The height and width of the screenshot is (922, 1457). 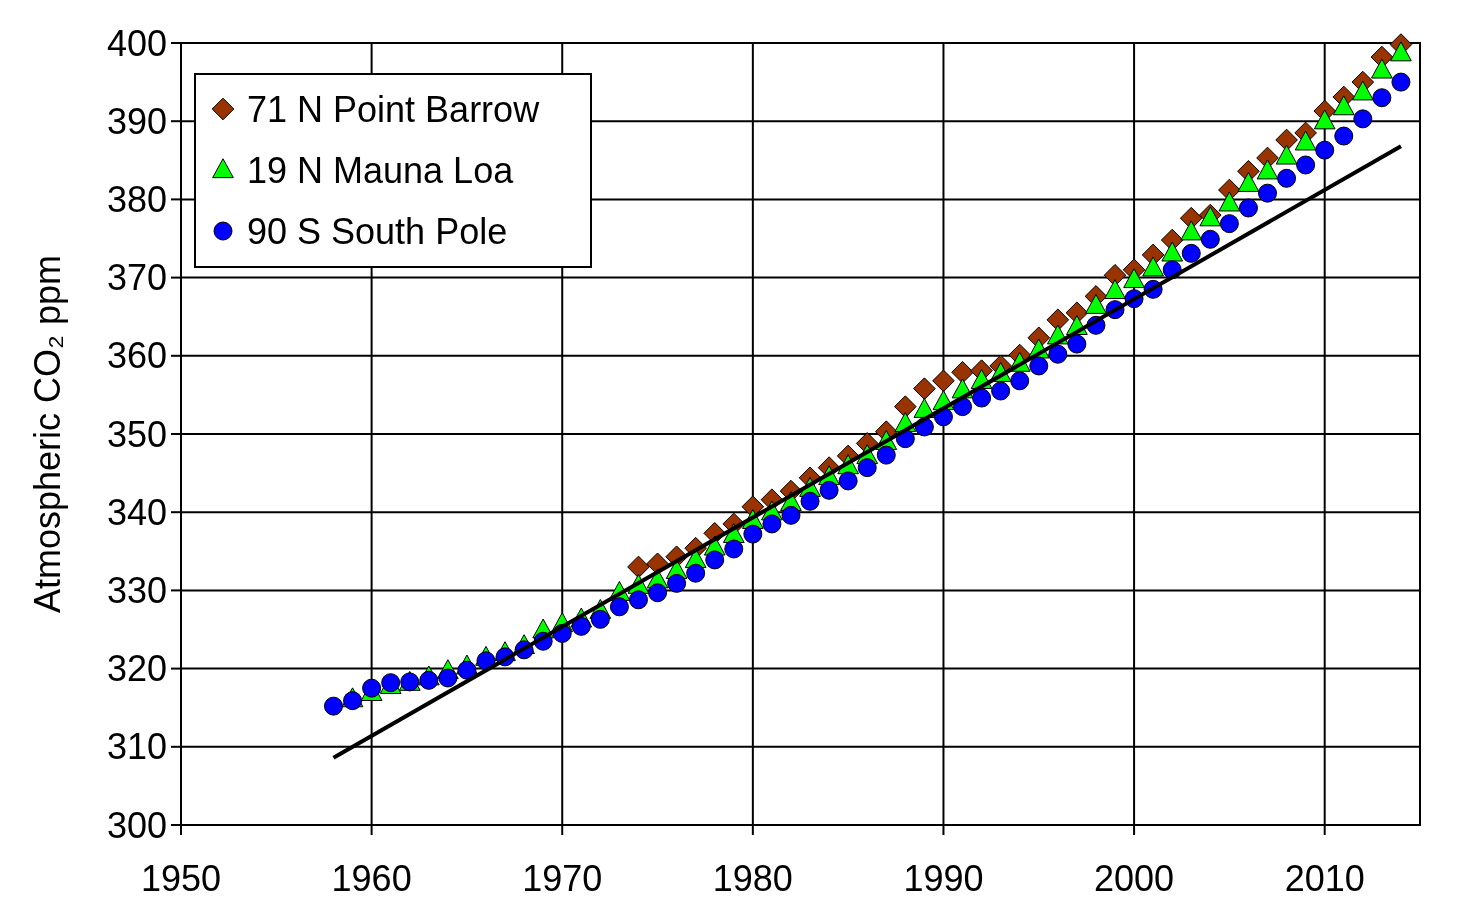 I want to click on x-tick-label: 2000, so click(x=1134, y=878).